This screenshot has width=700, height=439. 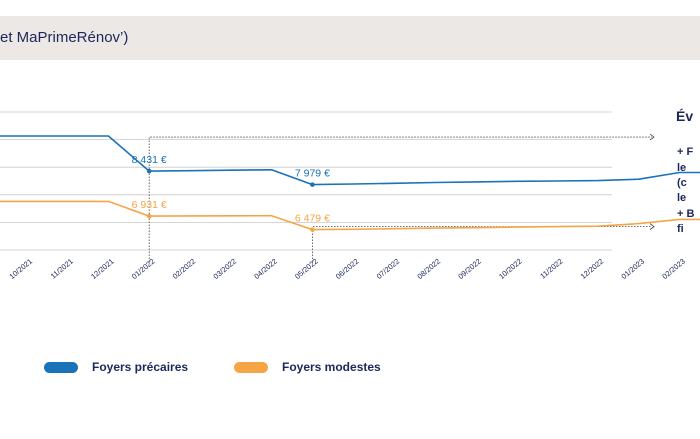 What do you see at coordinates (633, 269) in the screenshot?
I see `x-tick-label: 01/2023` at bounding box center [633, 269].